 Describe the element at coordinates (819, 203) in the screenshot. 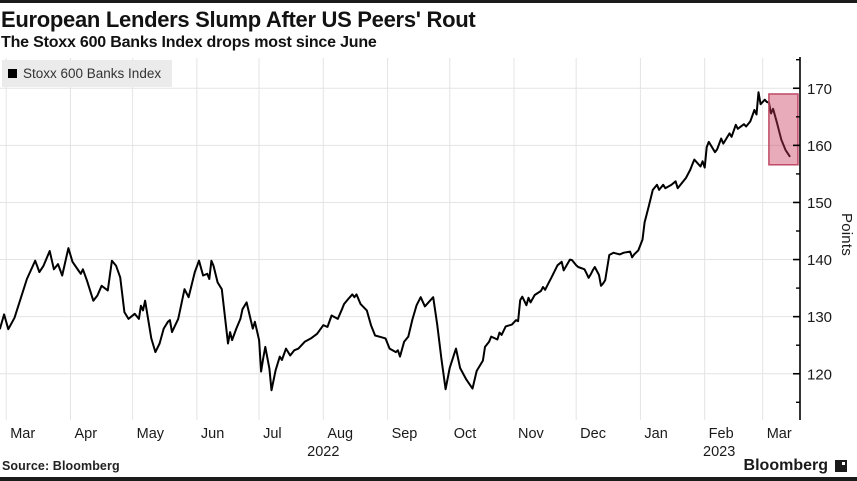

I see `y-tick-label: 150` at that location.